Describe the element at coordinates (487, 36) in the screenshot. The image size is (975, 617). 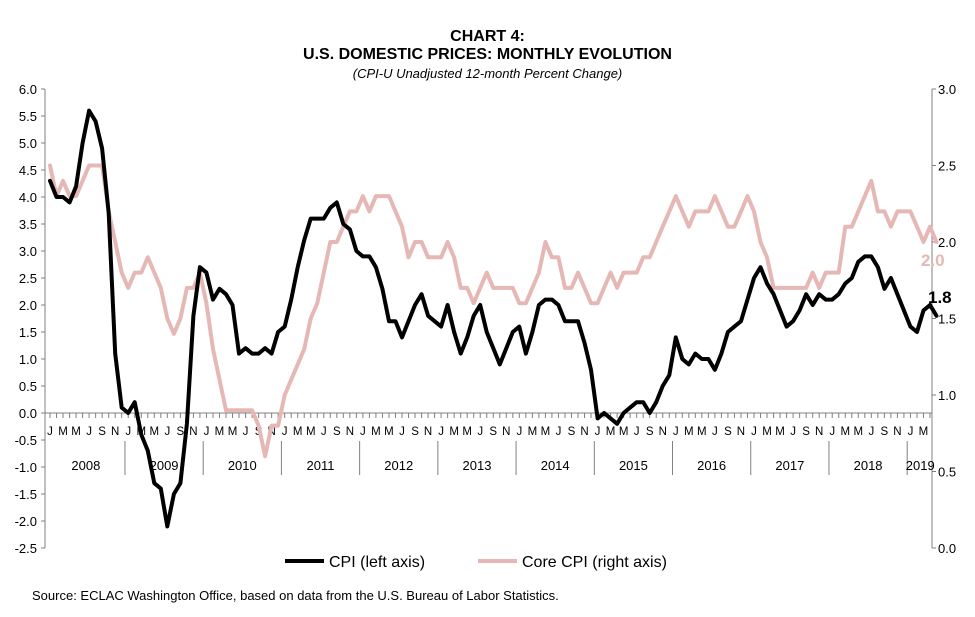
I see `chart-title: CHART 4:` at that location.